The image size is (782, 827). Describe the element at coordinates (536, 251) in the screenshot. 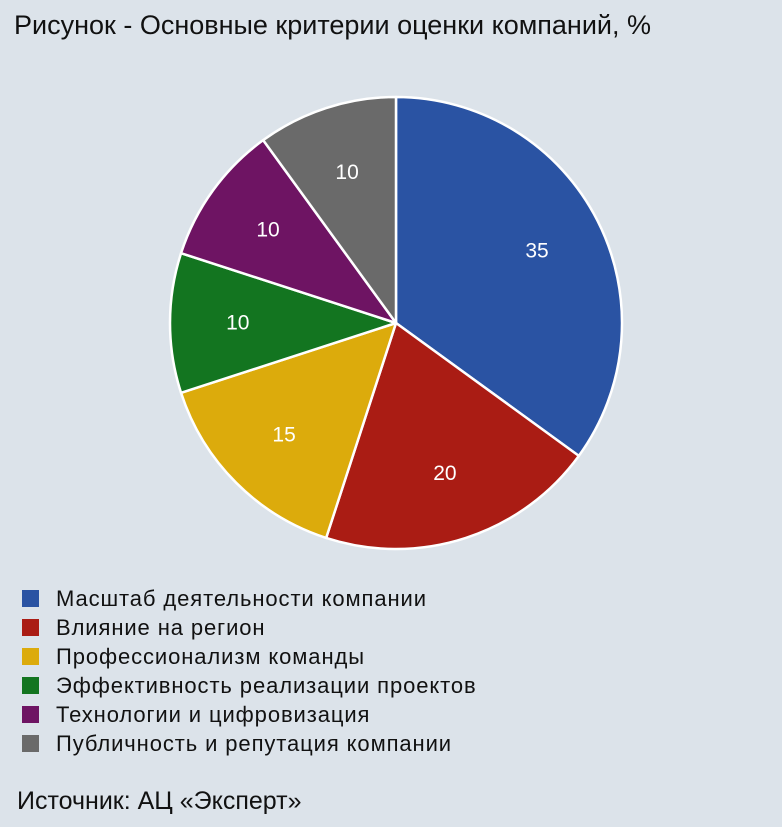

I see `slice-value-label: 35` at that location.